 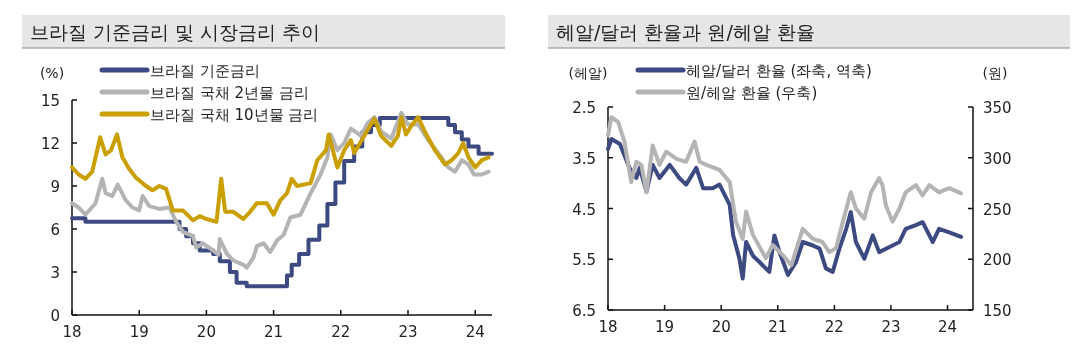 What do you see at coordinates (55, 316) in the screenshot?
I see `y-tick-label: 0` at bounding box center [55, 316].